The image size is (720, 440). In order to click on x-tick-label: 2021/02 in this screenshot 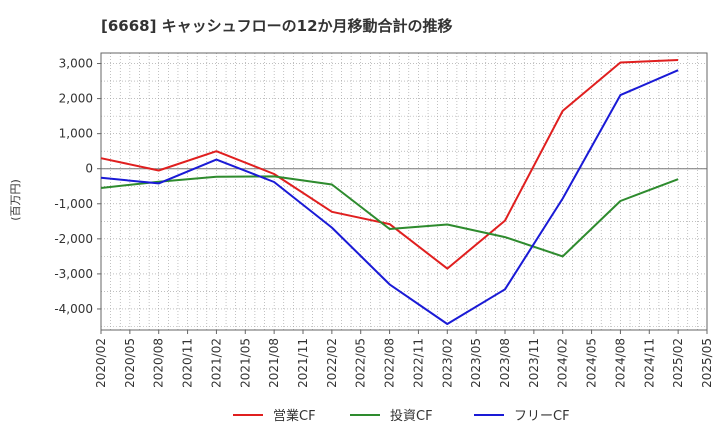, I will do `click(216, 363)`.